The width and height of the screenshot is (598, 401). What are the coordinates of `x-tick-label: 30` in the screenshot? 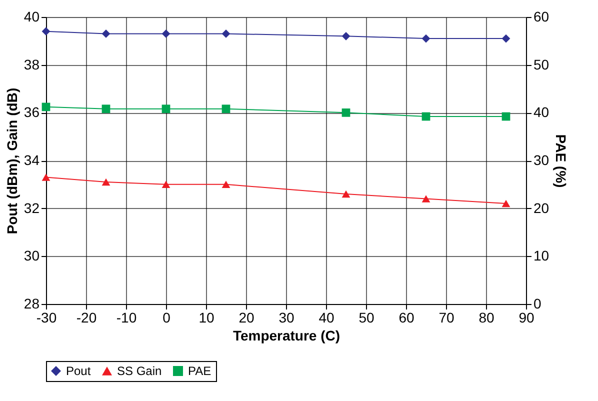 It's located at (286, 318).